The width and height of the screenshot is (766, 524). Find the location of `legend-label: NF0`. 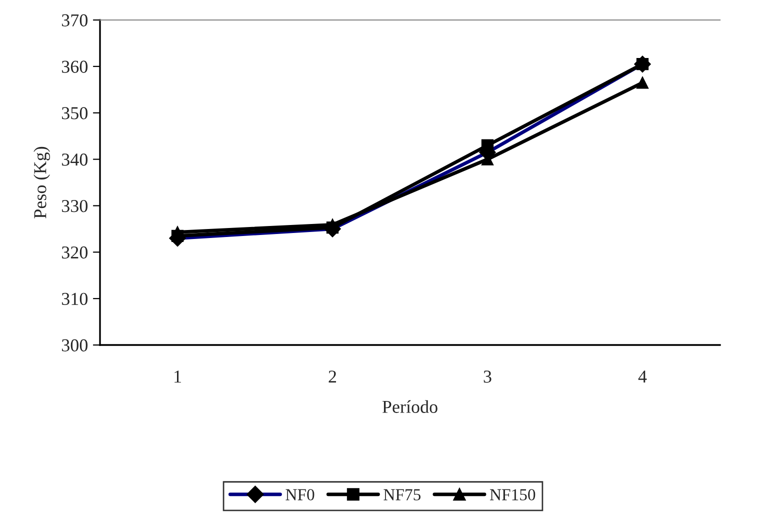

legend-label: NF0 is located at coordinates (300, 494).